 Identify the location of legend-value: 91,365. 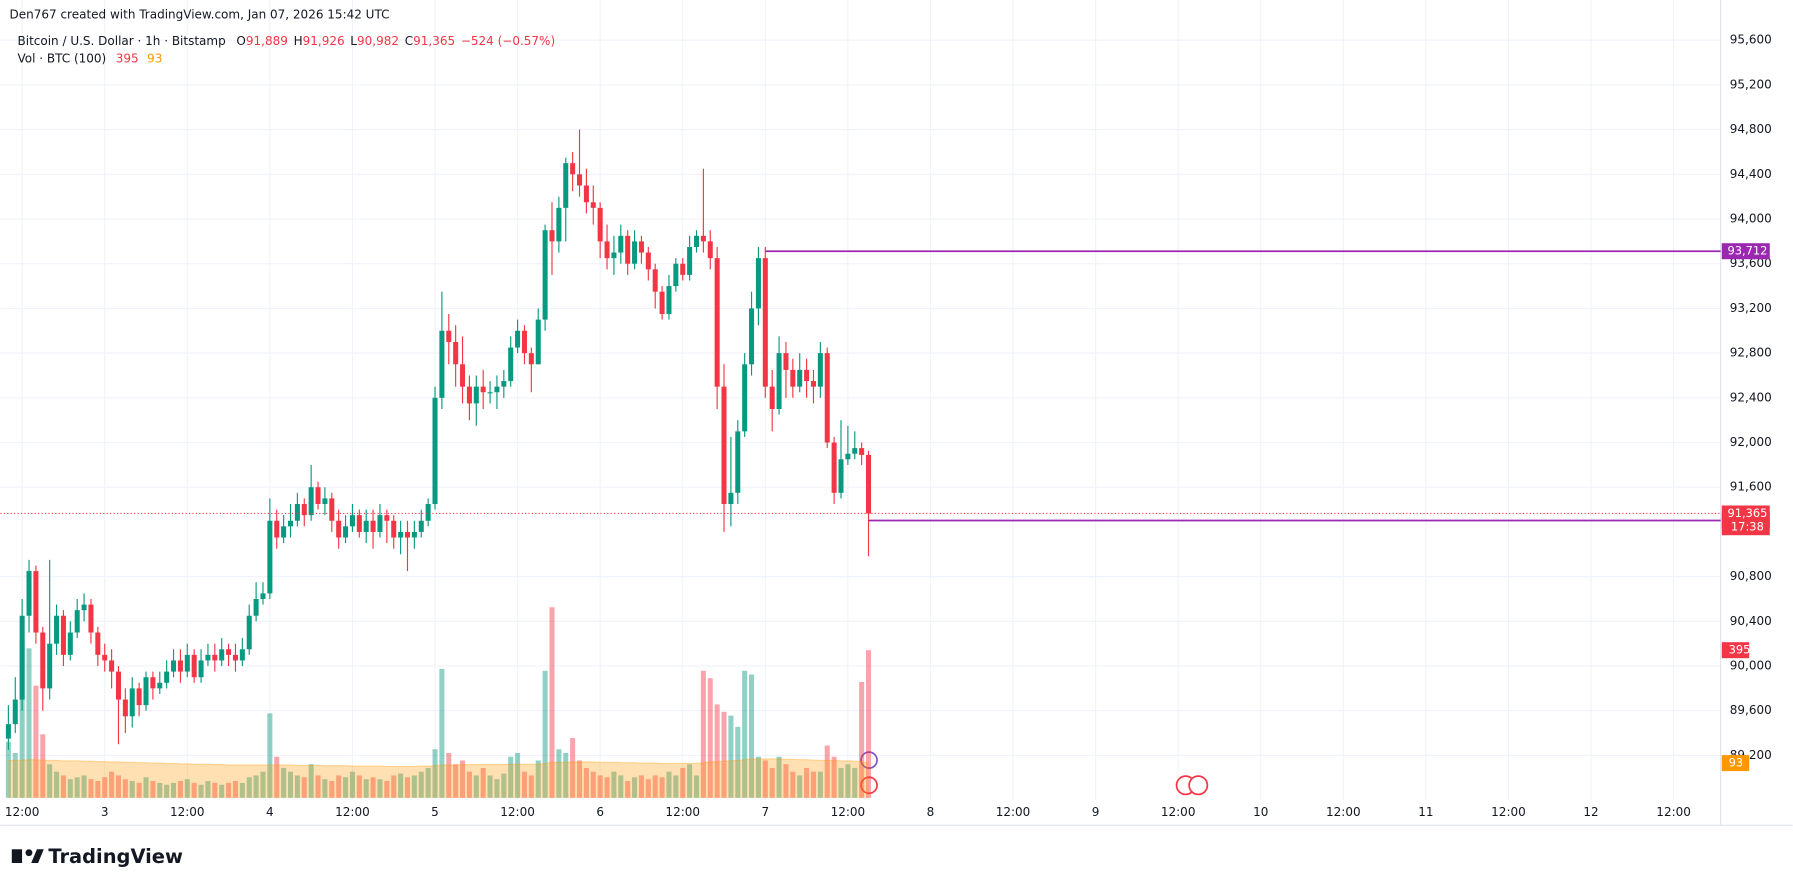
(434, 41).